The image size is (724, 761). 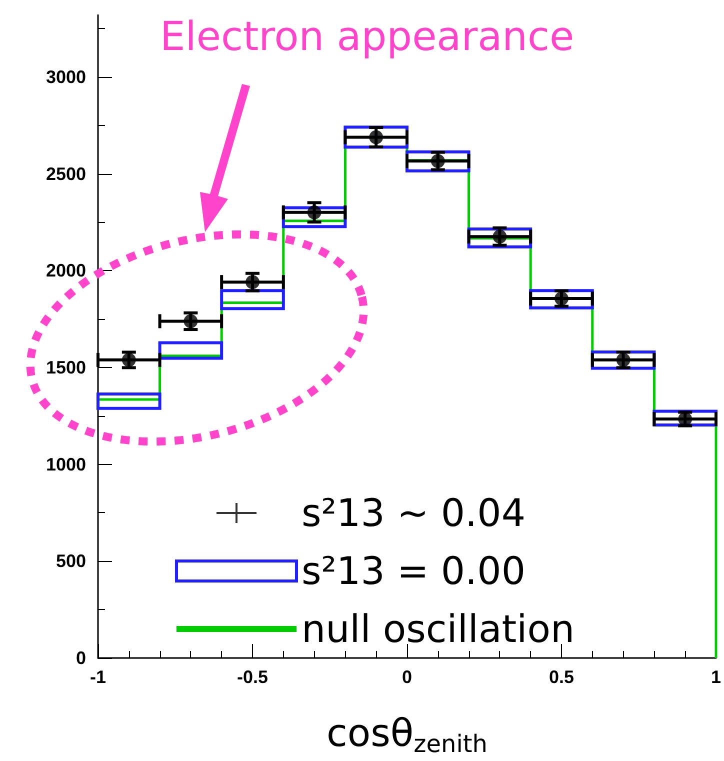 I want to click on y-tick-label: 500, so click(x=71, y=561).